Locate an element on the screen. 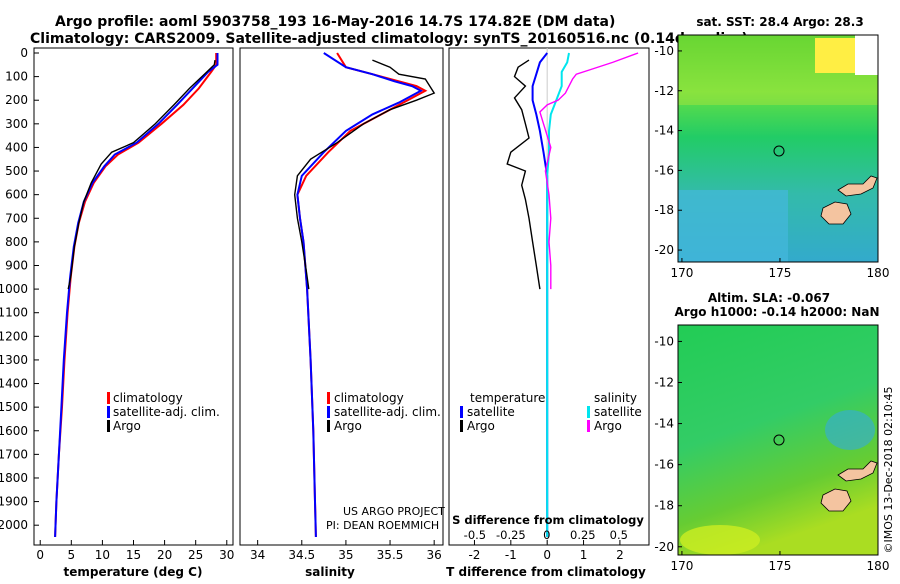 The width and height of the screenshot is (900, 584). s-tick-label: 0.5 is located at coordinates (619, 535).